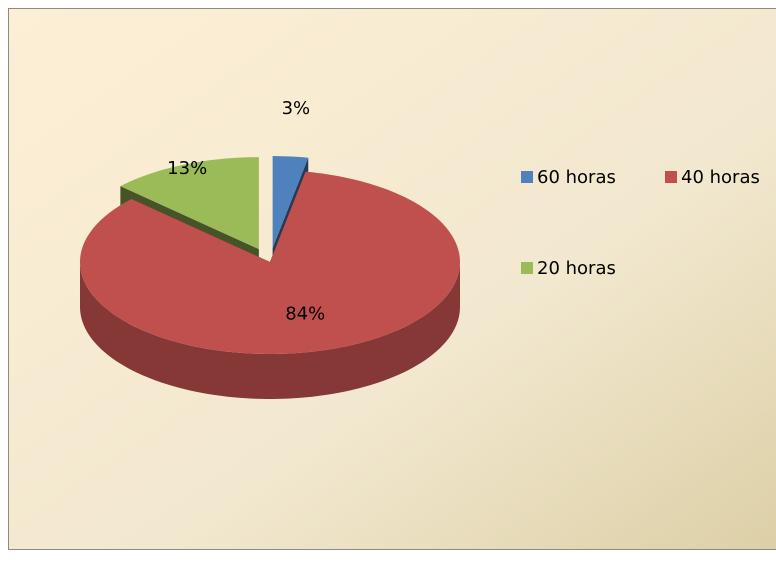 The height and width of the screenshot is (562, 776). I want to click on legend-label: 60 horas, so click(576, 177).